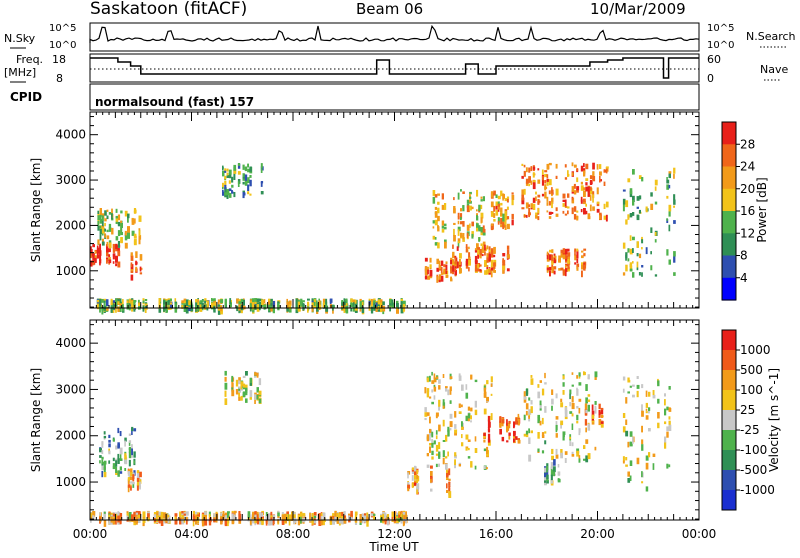 This screenshot has width=800, height=558. Describe the element at coordinates (36, 210) in the screenshot. I see `power-y-axis-label: Slant Range [km]` at that location.